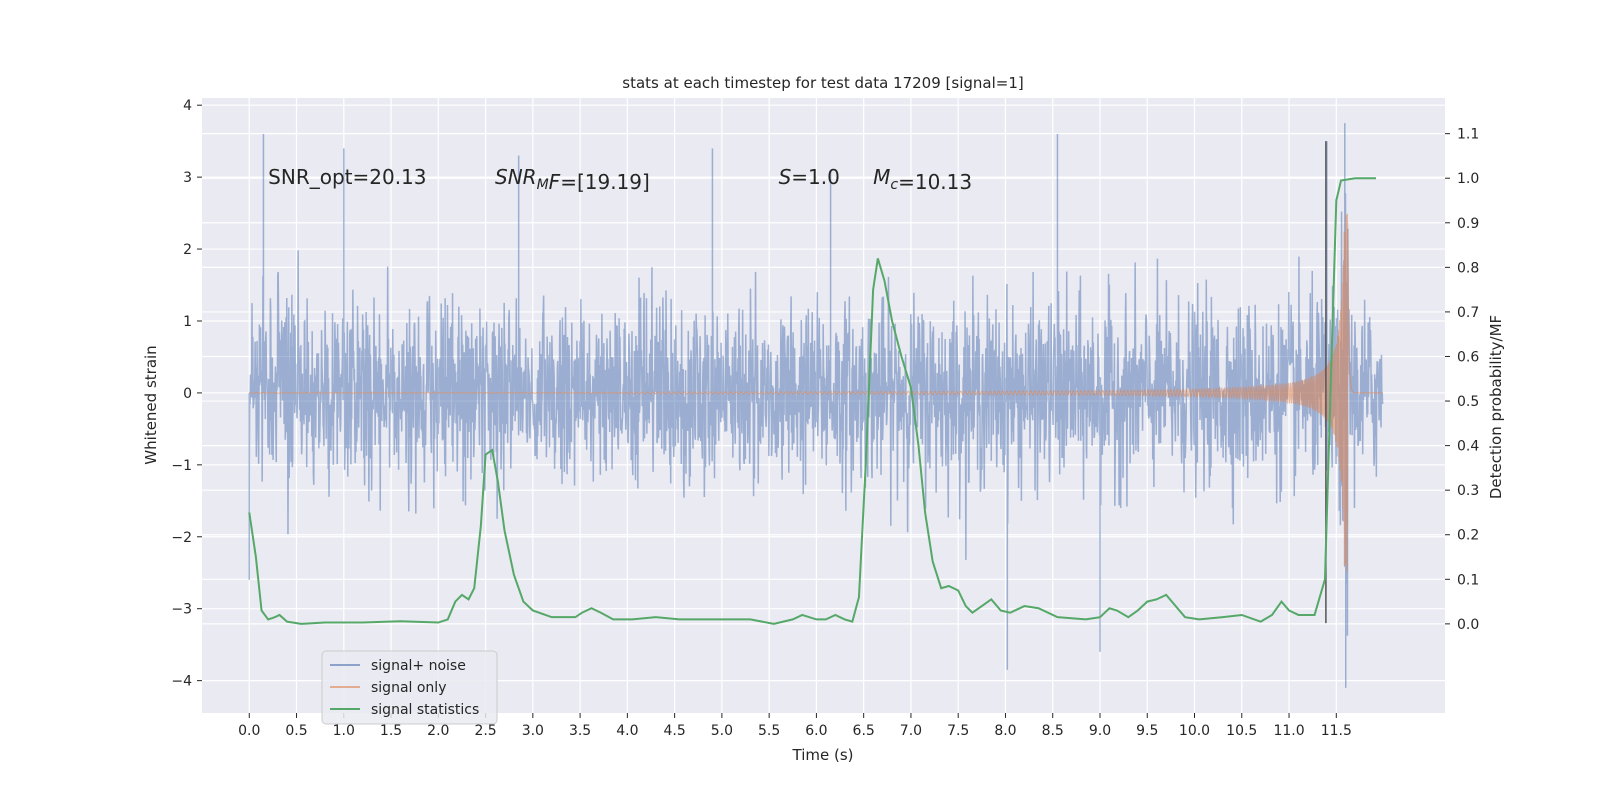  Describe the element at coordinates (418, 666) in the screenshot. I see `legend-label: signal+ noise` at that location.